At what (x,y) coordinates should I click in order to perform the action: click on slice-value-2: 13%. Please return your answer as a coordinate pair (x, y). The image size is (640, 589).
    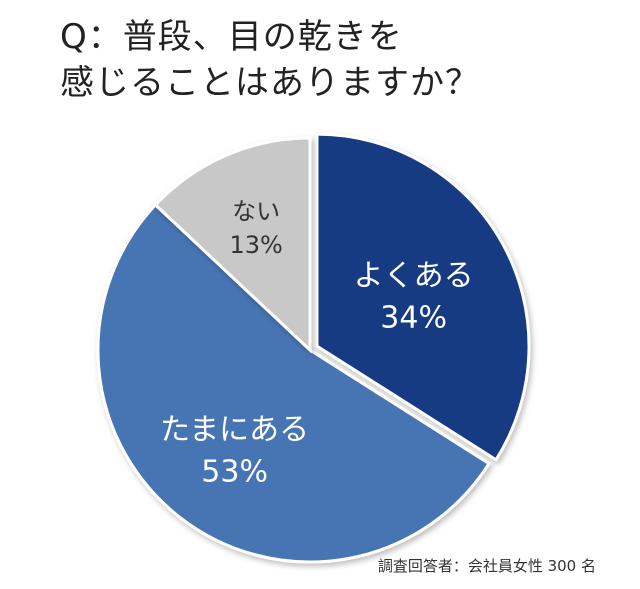
    Looking at the image, I should click on (255, 245).